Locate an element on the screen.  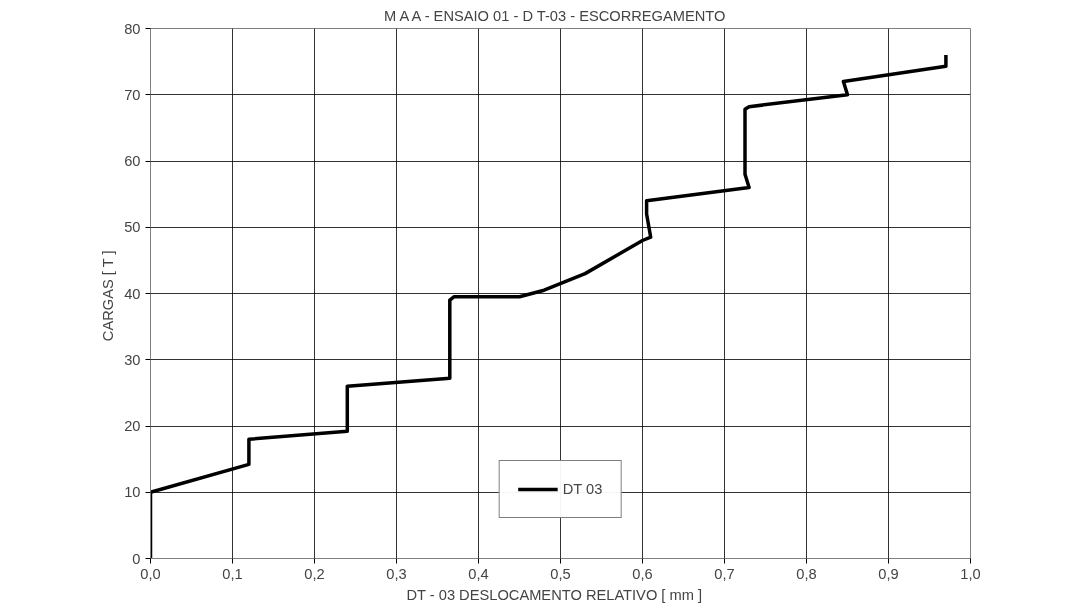
x-axis-title: DT - 03 DESLOCAMENTO RELATIVO [ mm ] is located at coordinates (554, 594).